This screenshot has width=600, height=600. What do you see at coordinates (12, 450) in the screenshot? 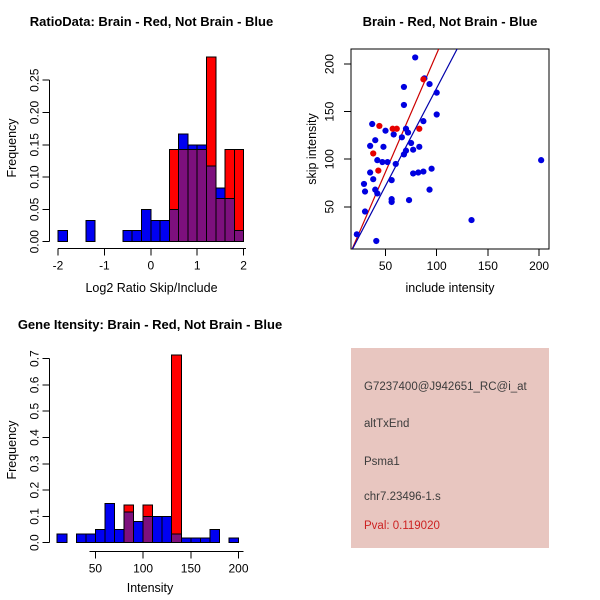
I see `gene-hist-ylabel: Frequency` at bounding box center [12, 450].